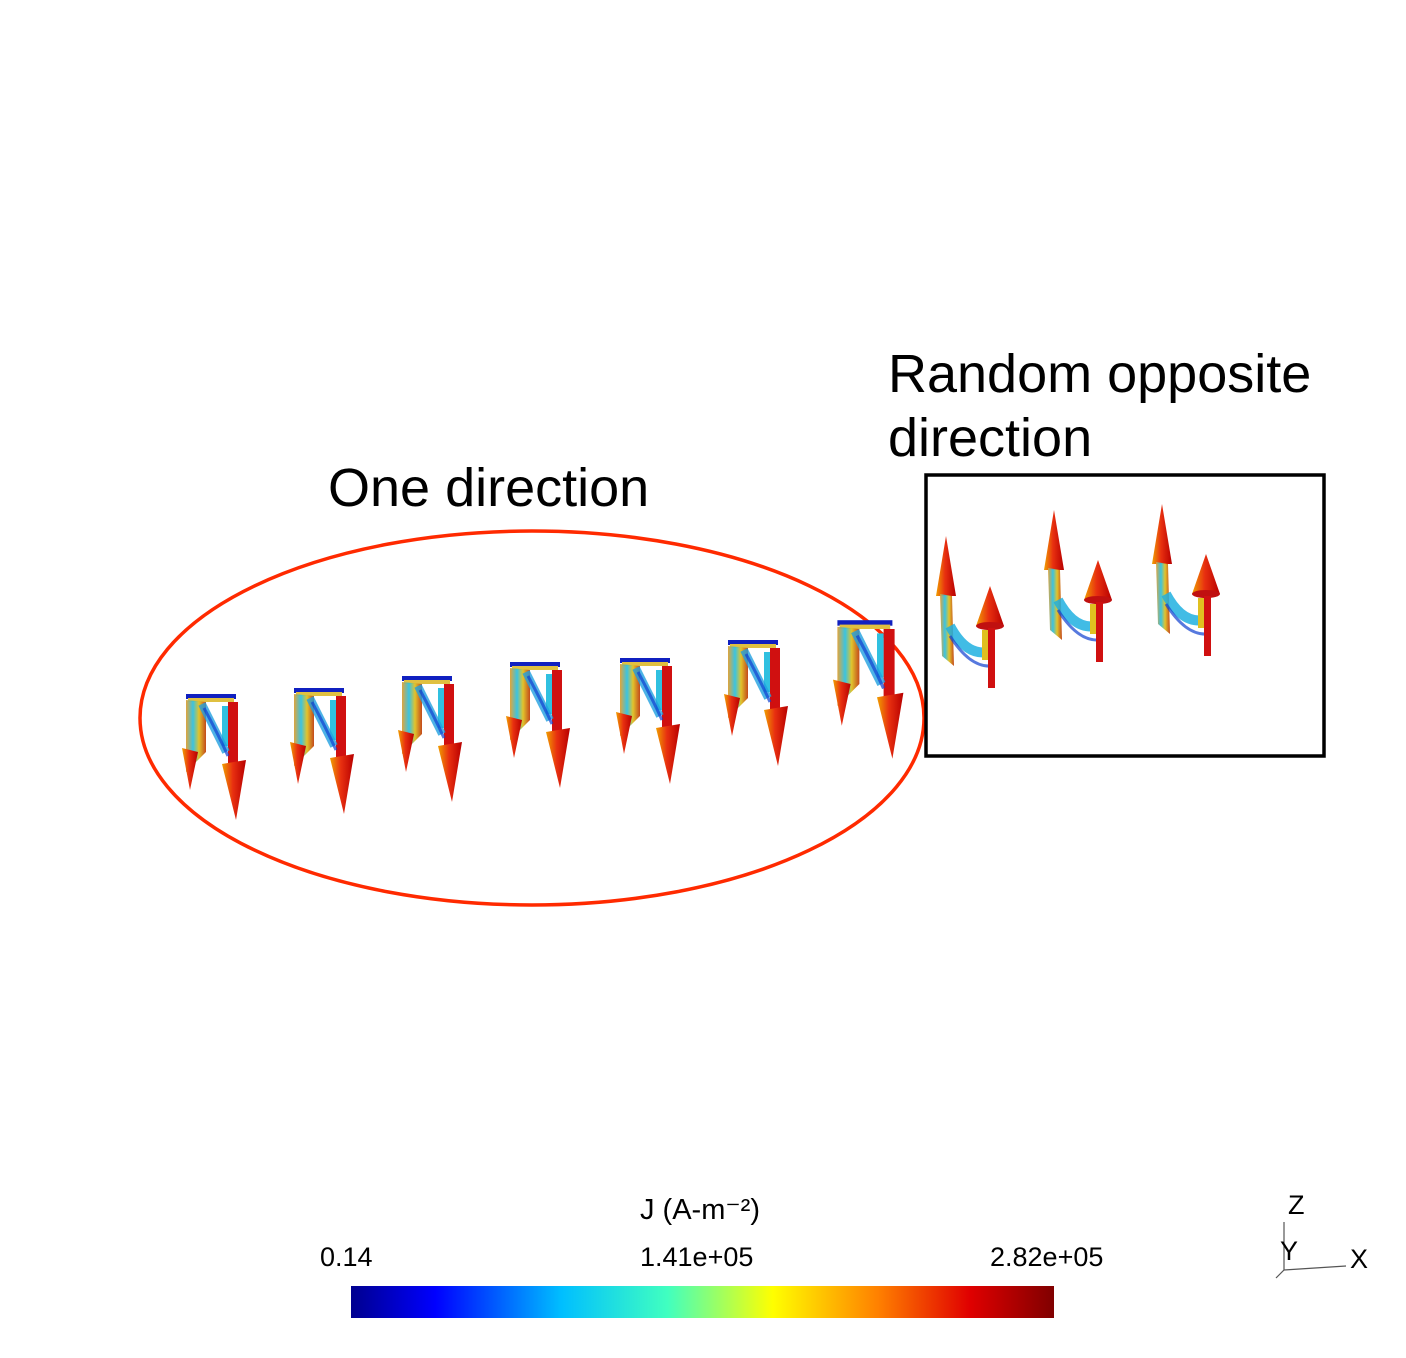 The height and width of the screenshot is (1358, 1406). What do you see at coordinates (1047, 1257) in the screenshot?
I see `colorbar-tick-max: 2.82e+05` at bounding box center [1047, 1257].